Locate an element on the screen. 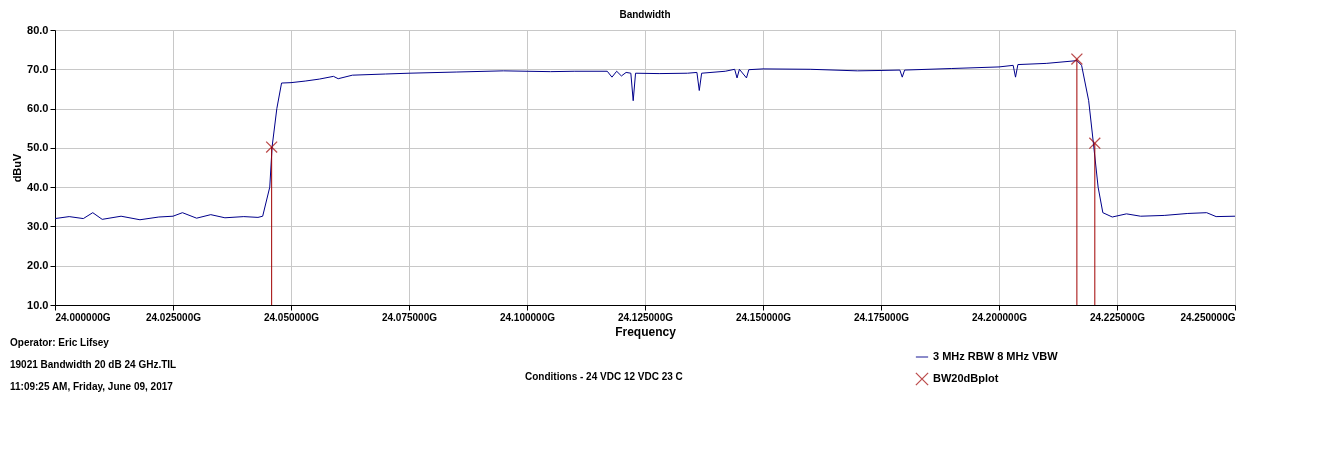 This screenshot has height=474, width=1343. x-tick-label: 24.050000G is located at coordinates (291, 317).